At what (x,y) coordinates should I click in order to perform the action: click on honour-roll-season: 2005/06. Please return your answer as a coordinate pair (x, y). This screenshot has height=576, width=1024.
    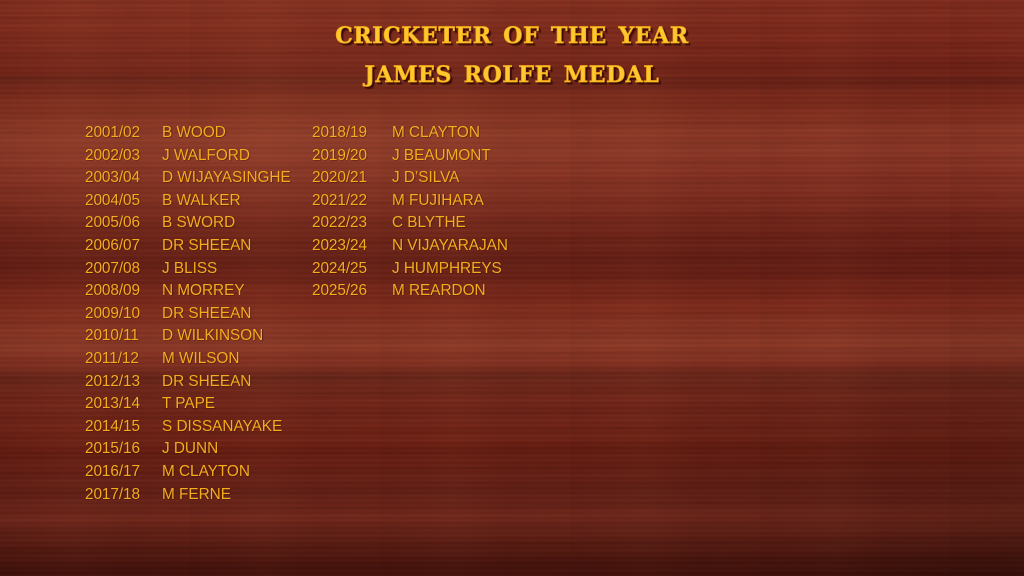
    Looking at the image, I should click on (112, 223).